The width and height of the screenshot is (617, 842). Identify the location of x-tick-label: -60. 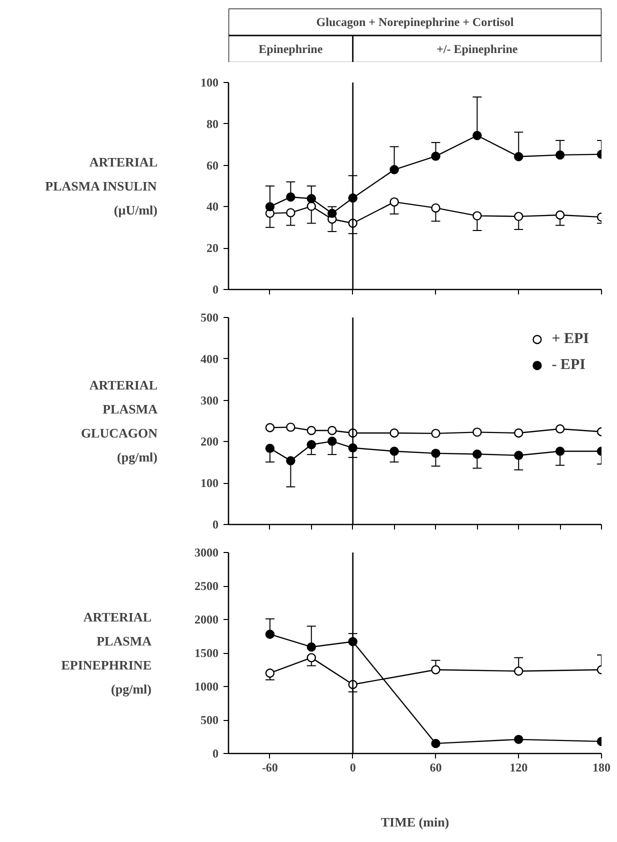
(270, 767).